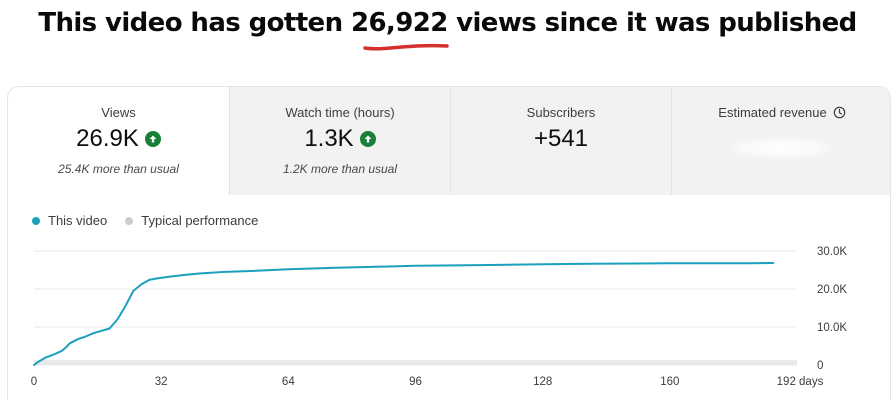  Describe the element at coordinates (329, 138) in the screenshot. I see `metric-value: 1.3K` at that location.